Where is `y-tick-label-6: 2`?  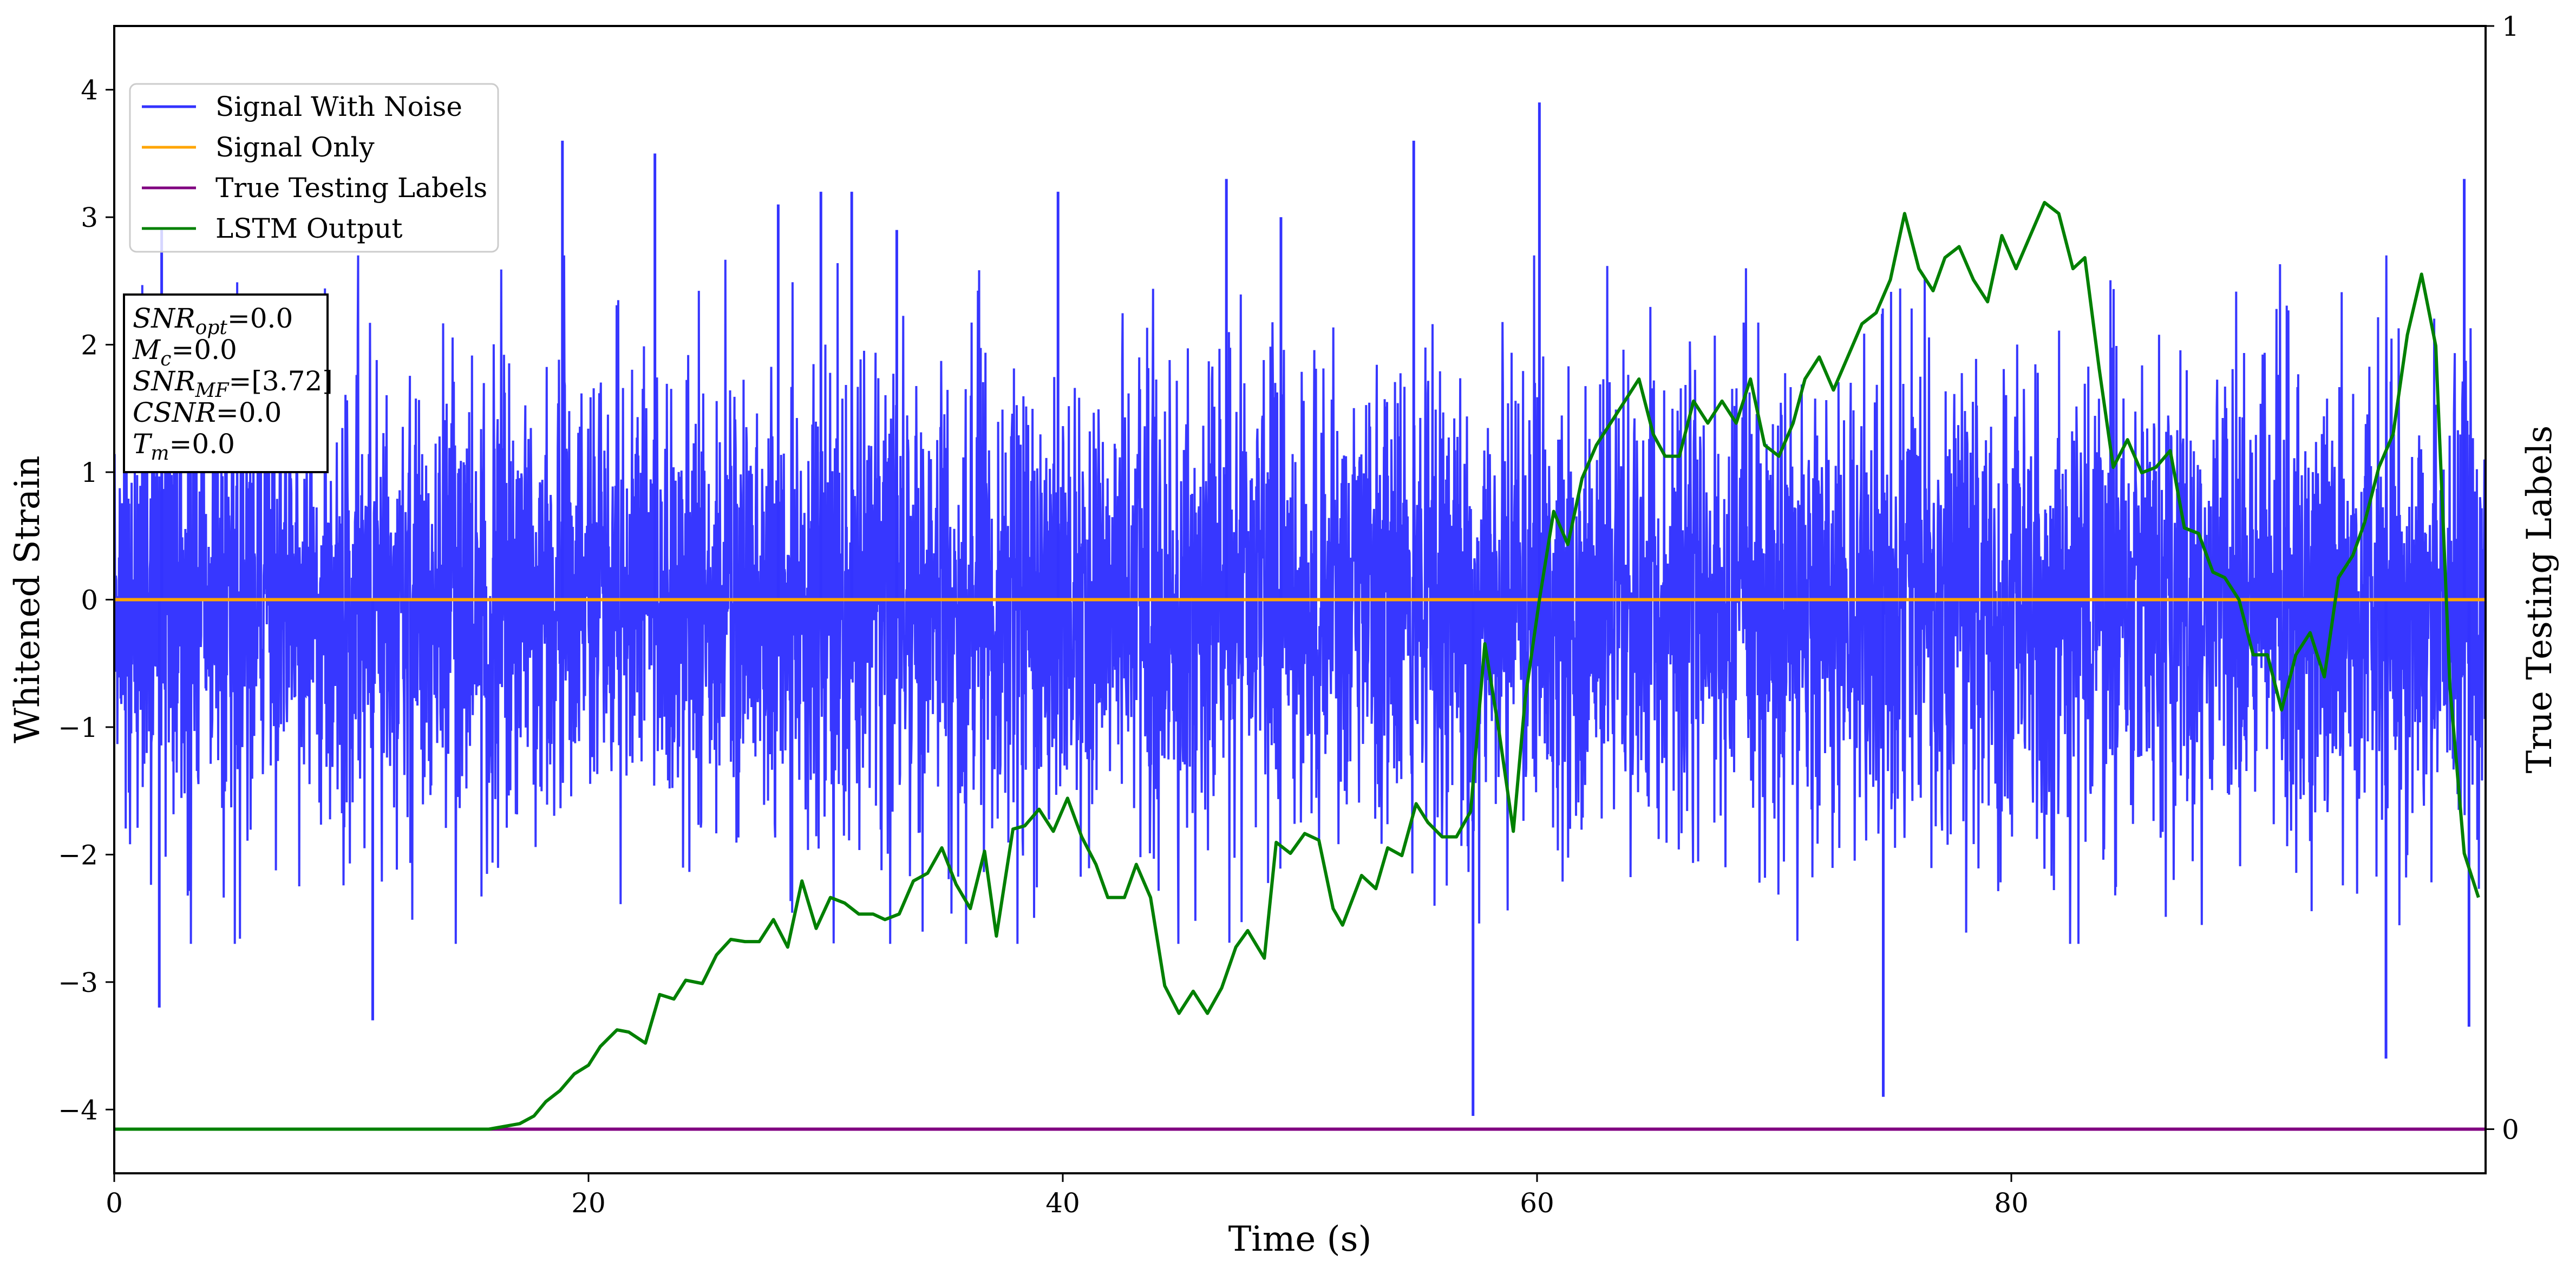
y-tick-label-6: 2 is located at coordinates (90, 345).